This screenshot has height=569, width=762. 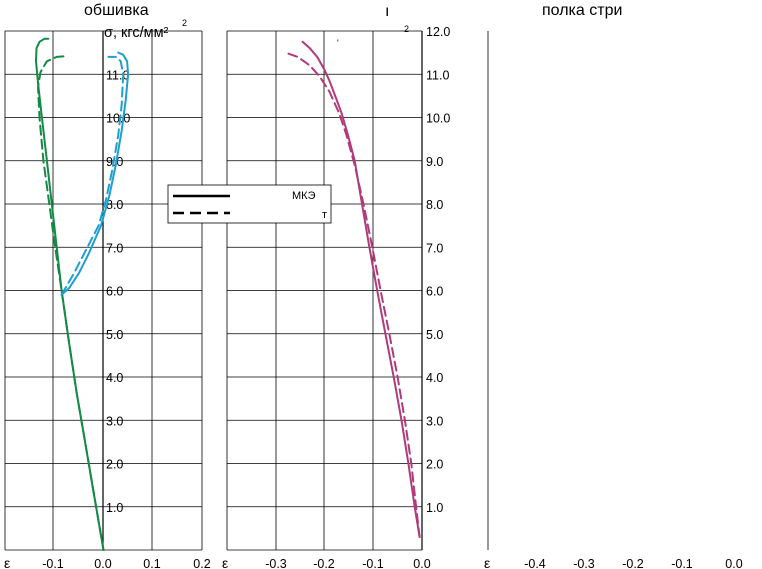 What do you see at coordinates (116, 10) in the screenshot?
I see `panel1-title: обшивка` at bounding box center [116, 10].